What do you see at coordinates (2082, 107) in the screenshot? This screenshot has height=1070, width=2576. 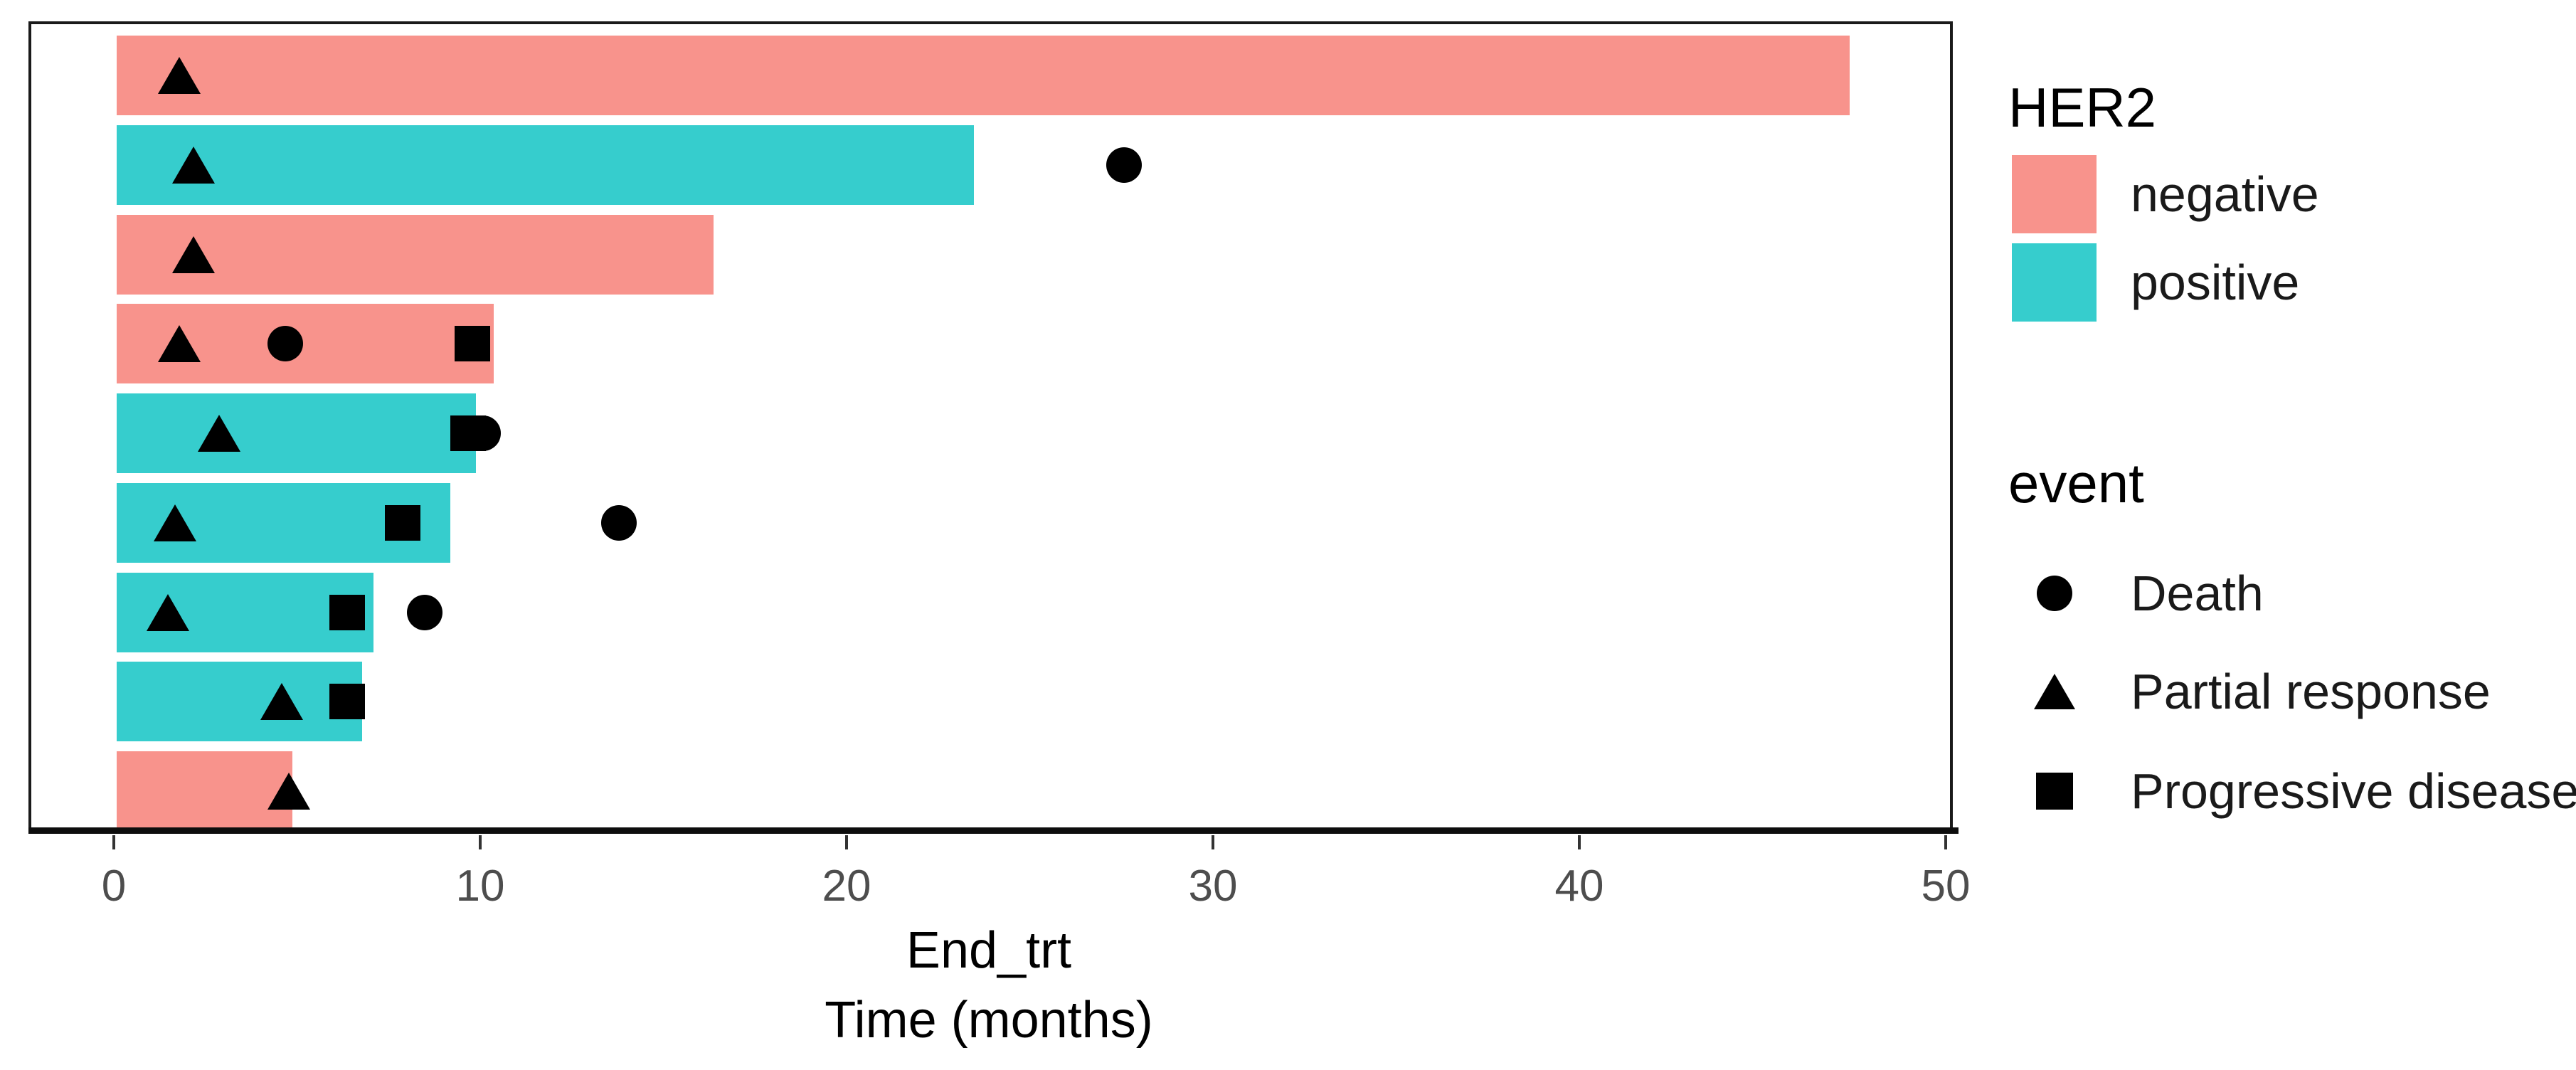 I see `legend-her2-title: HER2` at bounding box center [2082, 107].